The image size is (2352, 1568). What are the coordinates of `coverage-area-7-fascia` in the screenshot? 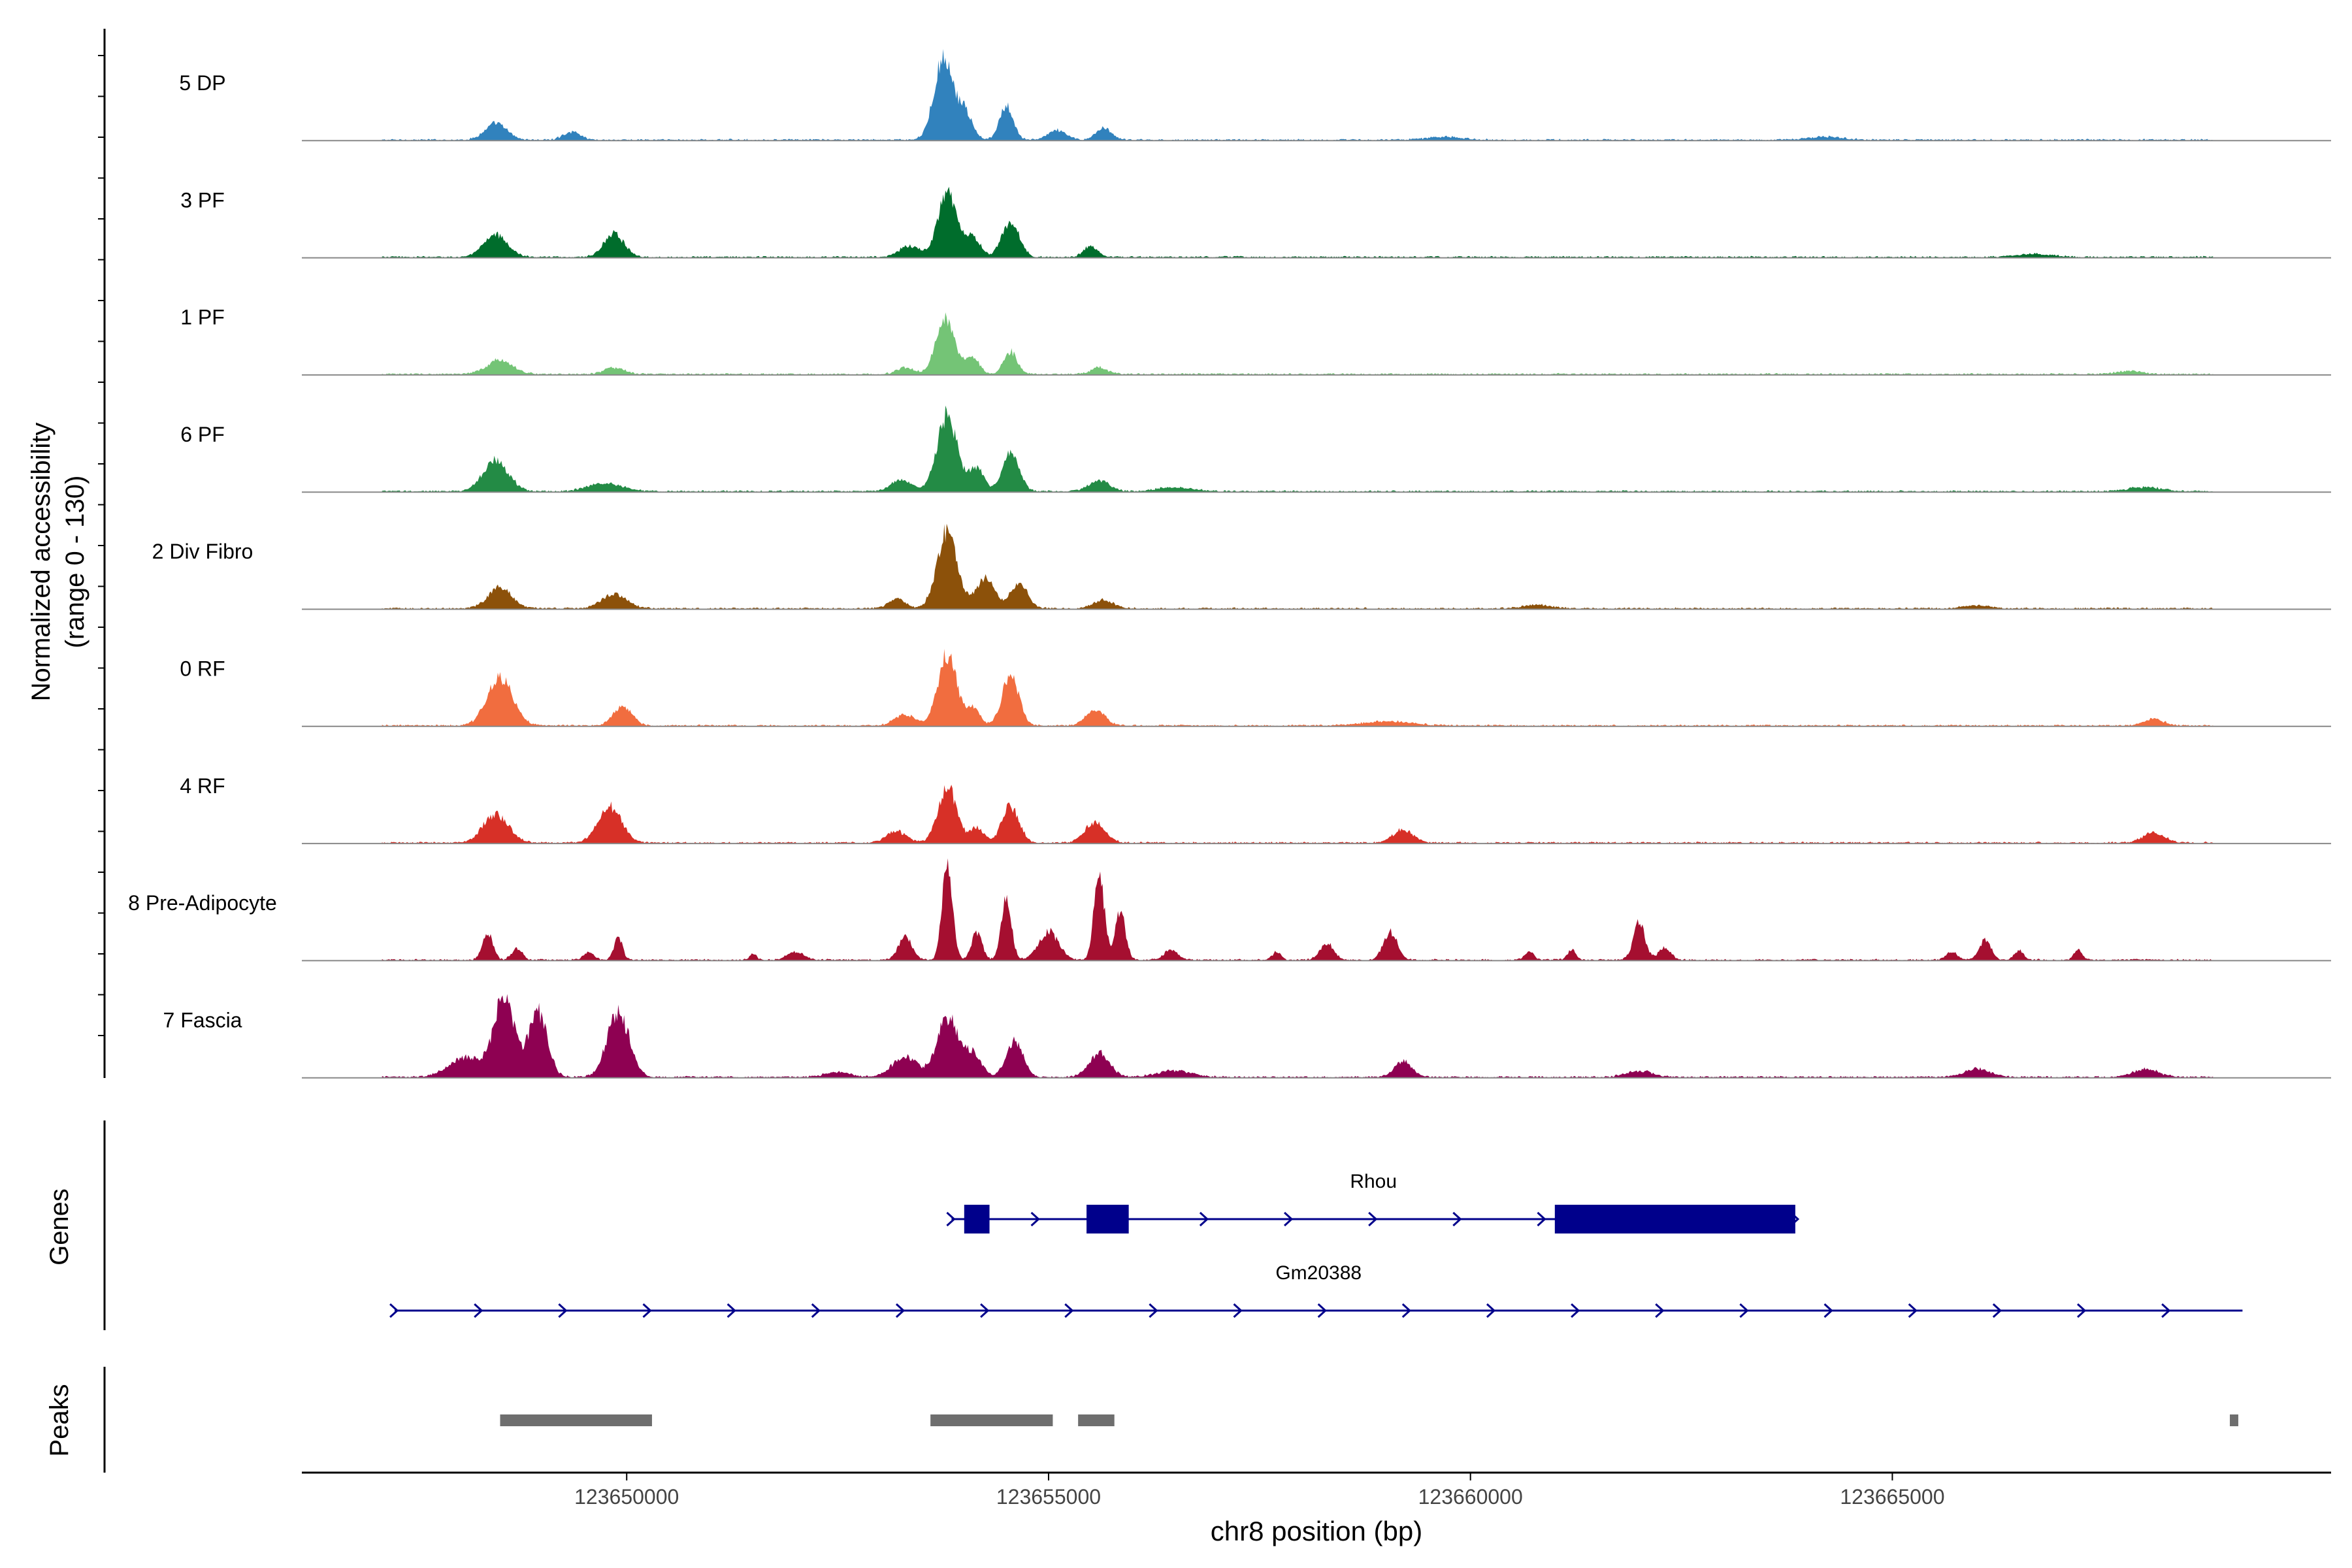 It's located at (1297, 1036).